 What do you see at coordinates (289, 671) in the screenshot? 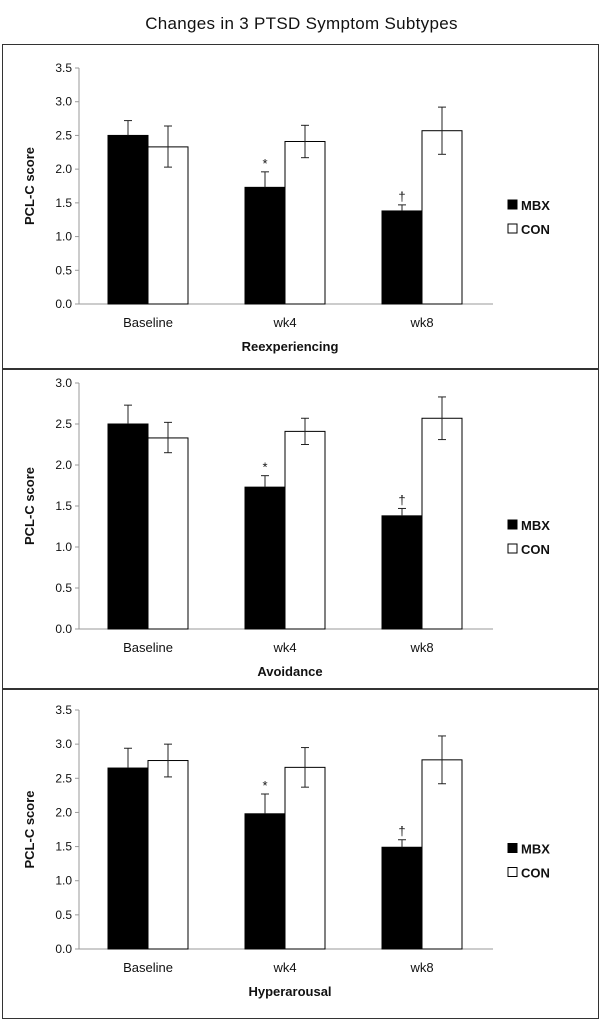
I see `x-axis-label: Avoidance` at bounding box center [289, 671].